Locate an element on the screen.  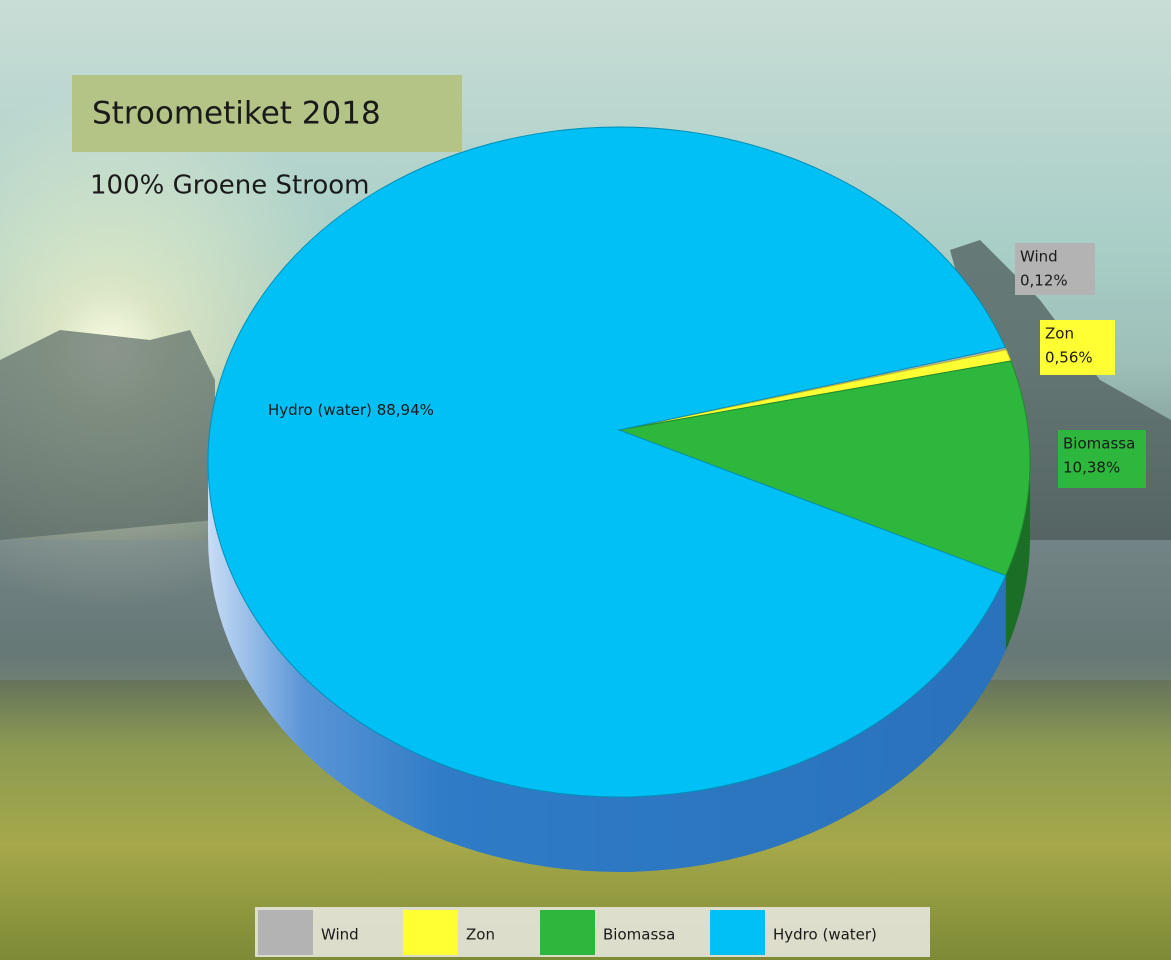
pie-slice is located at coordinates (824, 468).